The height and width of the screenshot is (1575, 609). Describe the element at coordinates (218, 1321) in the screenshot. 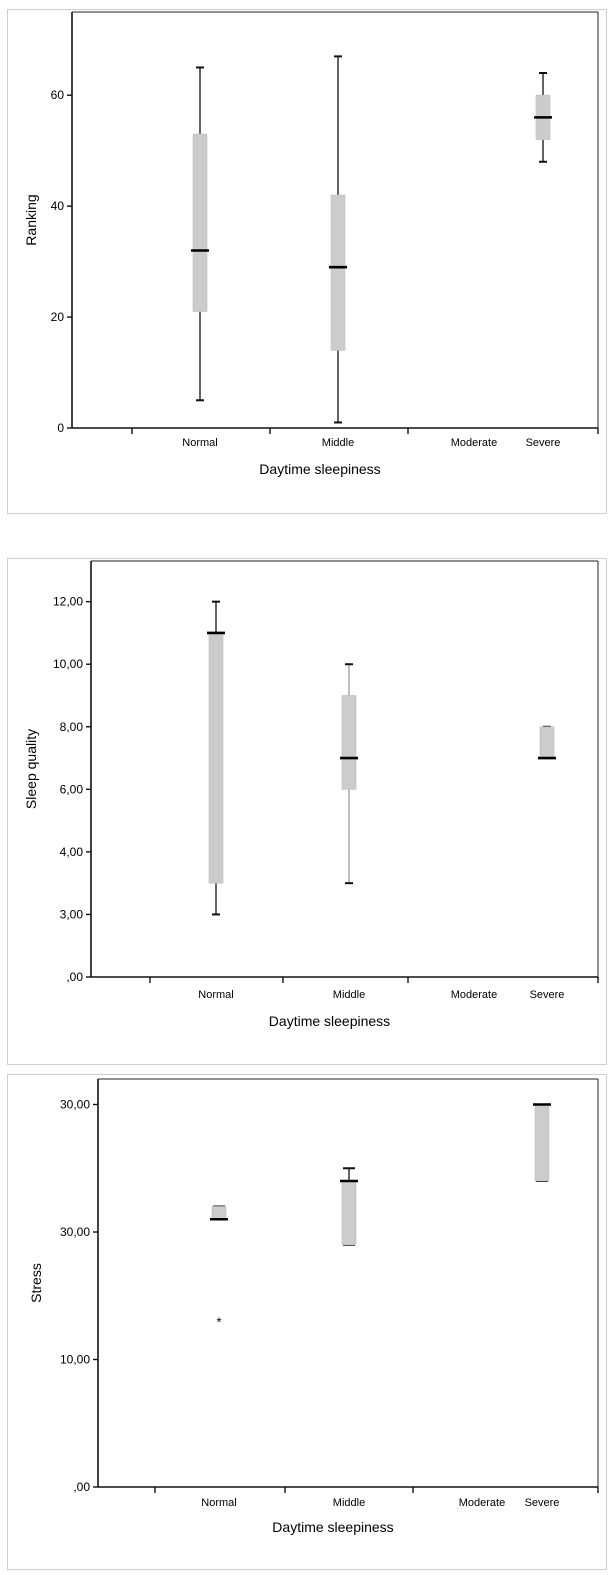

I see `outlier-marker: *` at that location.